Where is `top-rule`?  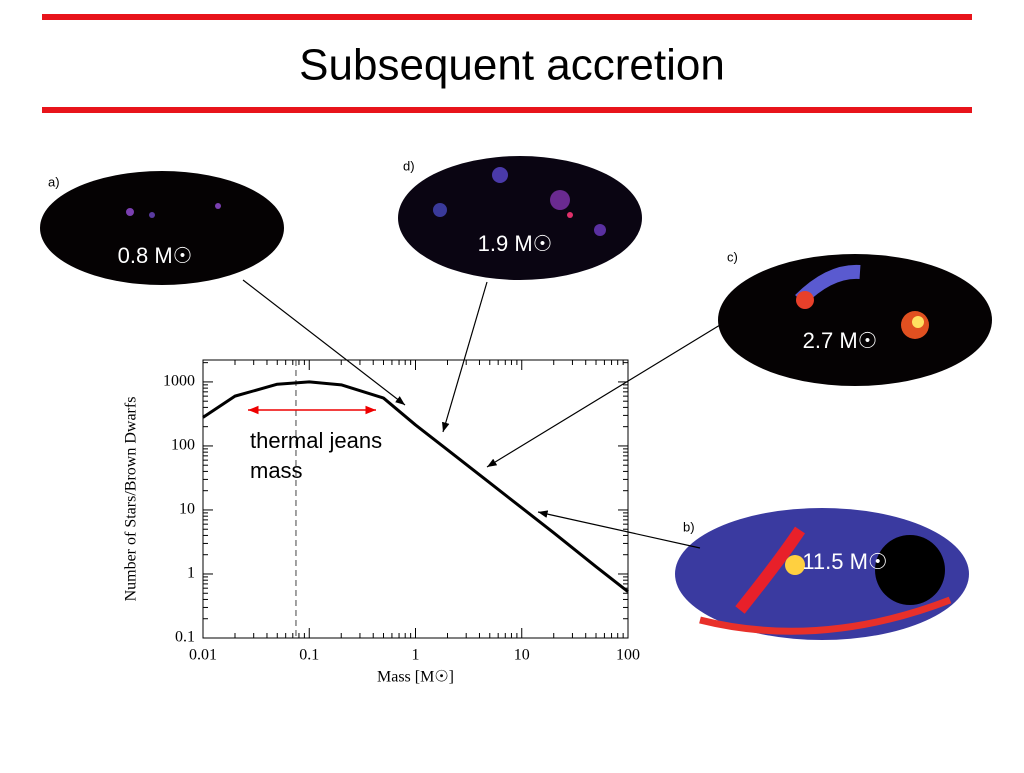 top-rule is located at coordinates (507, 17).